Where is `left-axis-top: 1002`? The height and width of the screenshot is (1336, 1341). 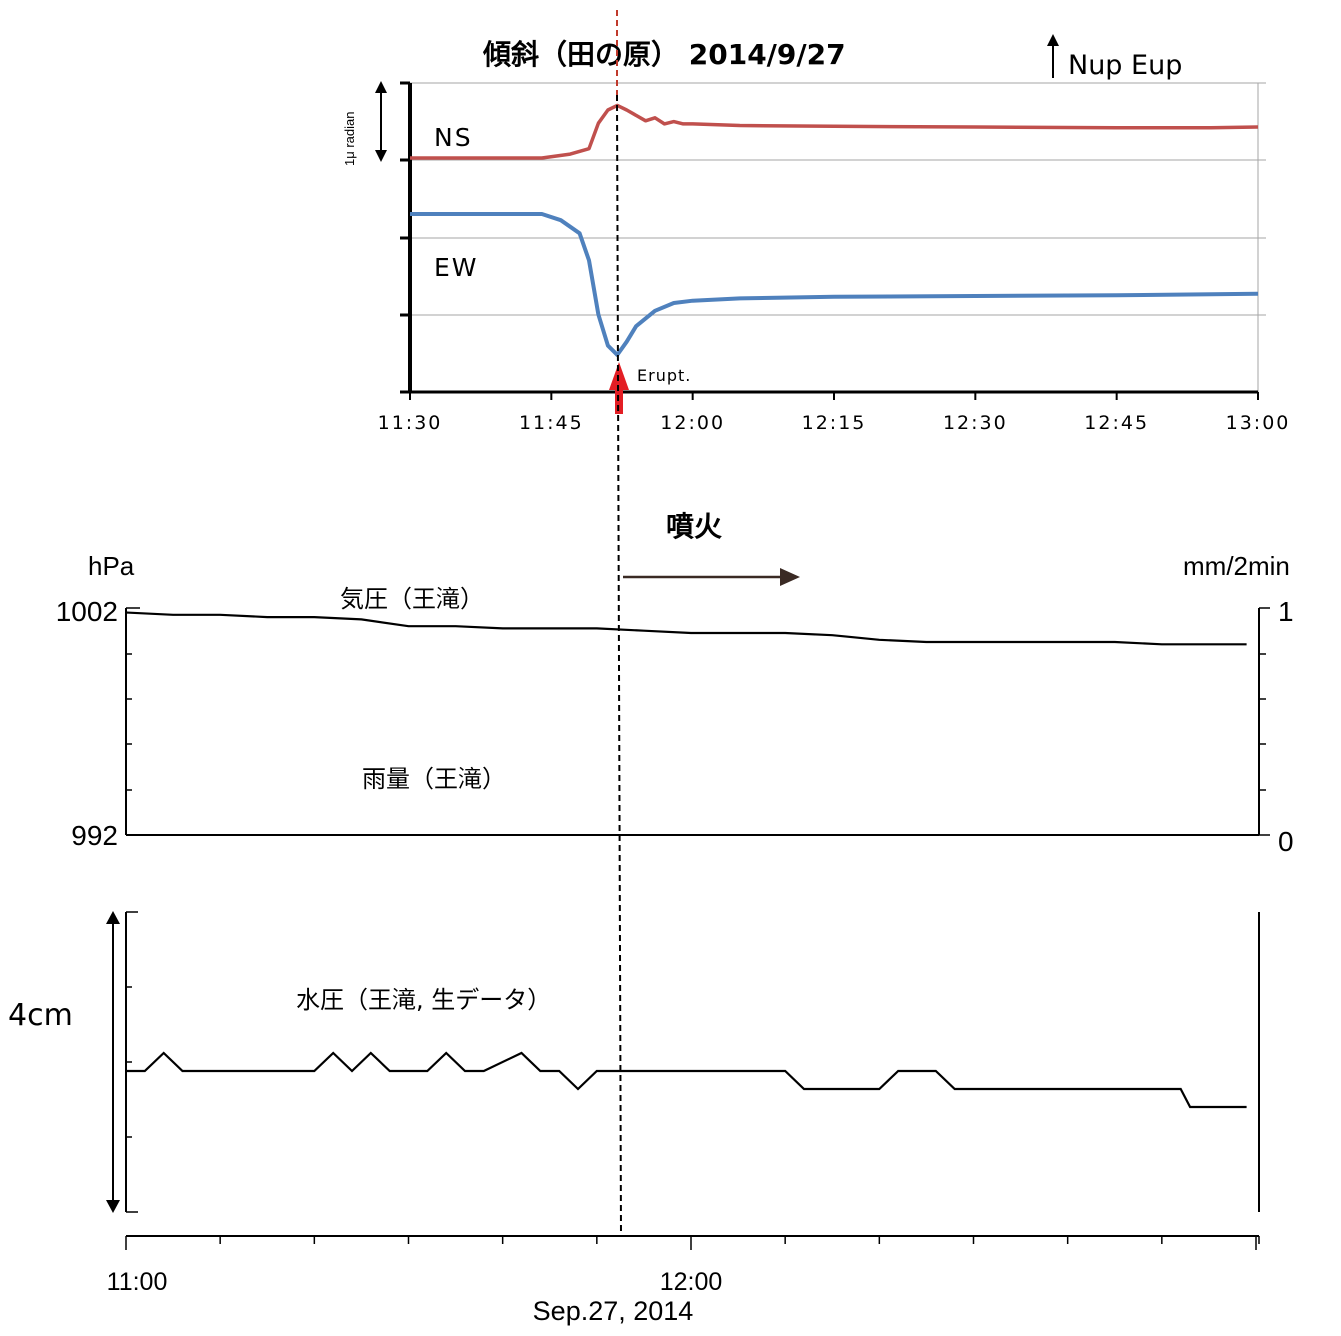
left-axis-top: 1002 is located at coordinates (87, 611).